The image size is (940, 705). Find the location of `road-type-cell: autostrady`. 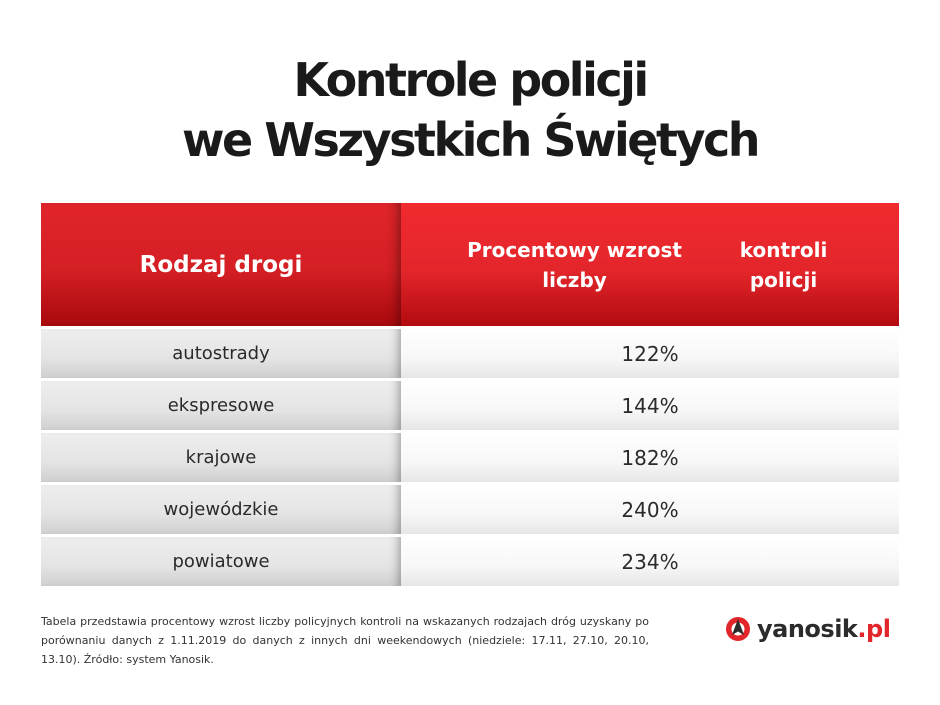

road-type-cell: autostrady is located at coordinates (221, 353).